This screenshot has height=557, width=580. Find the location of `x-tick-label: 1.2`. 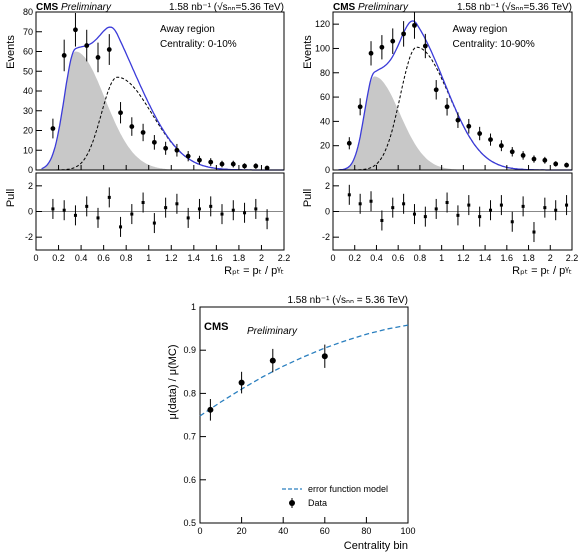

x-tick-label: 1.2 is located at coordinates (171, 258).